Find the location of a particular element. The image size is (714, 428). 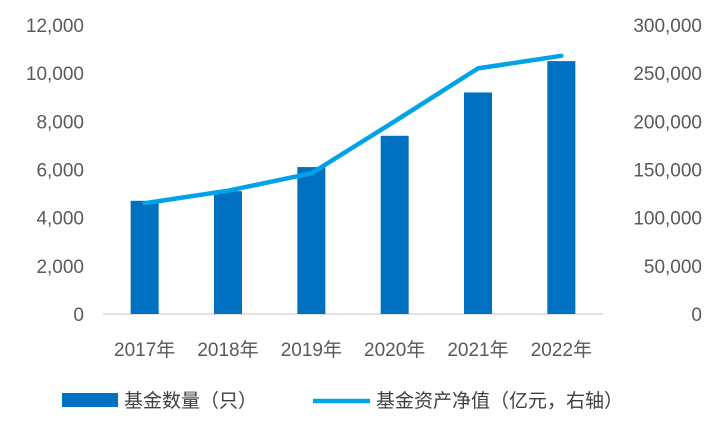

y-left-tick-label: 0 is located at coordinates (78, 315).